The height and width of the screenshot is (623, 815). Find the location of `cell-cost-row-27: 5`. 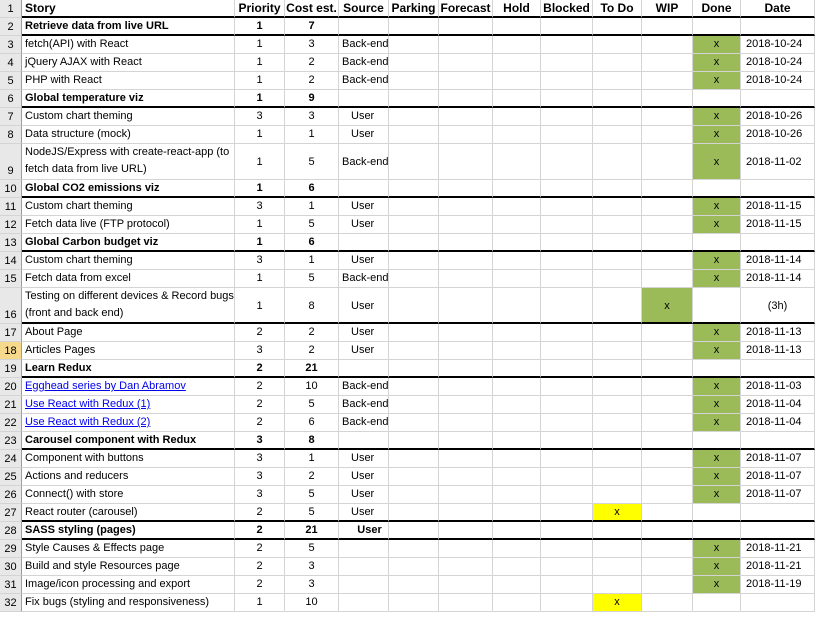

cell-cost-row-27: 5 is located at coordinates (312, 513).